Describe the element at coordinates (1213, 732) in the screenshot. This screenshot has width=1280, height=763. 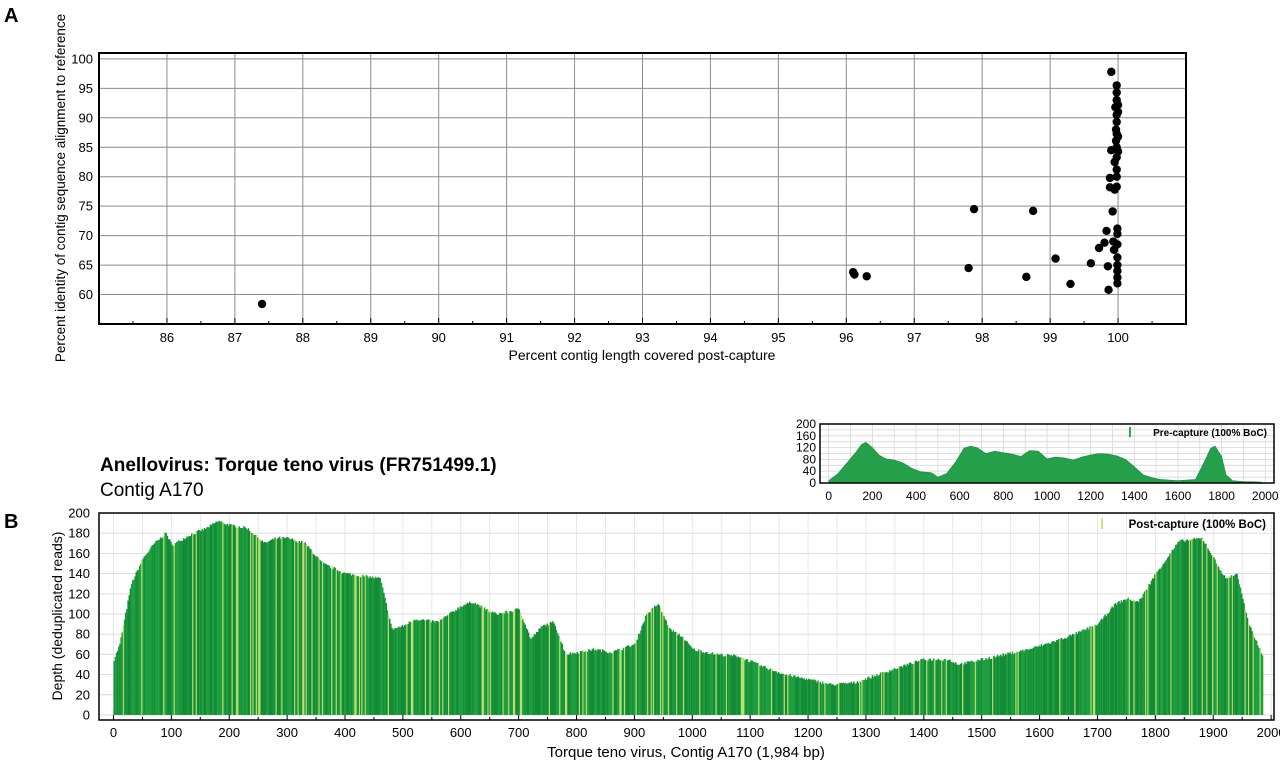
I see `post-capture-x-tick-label: 1900` at that location.